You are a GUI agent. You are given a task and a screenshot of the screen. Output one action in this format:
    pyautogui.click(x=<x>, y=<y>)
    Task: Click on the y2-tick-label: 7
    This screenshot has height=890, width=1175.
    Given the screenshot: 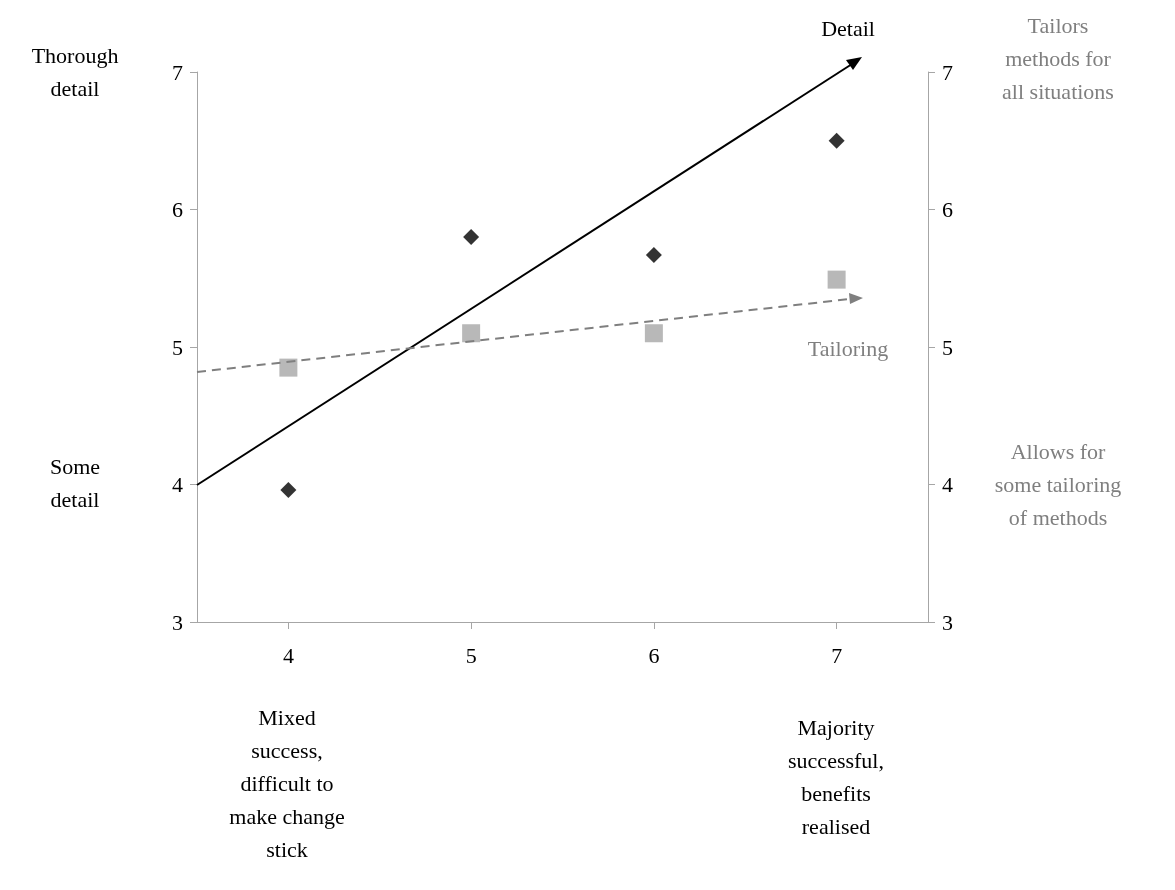 What is the action you would take?
    pyautogui.click(x=947, y=72)
    